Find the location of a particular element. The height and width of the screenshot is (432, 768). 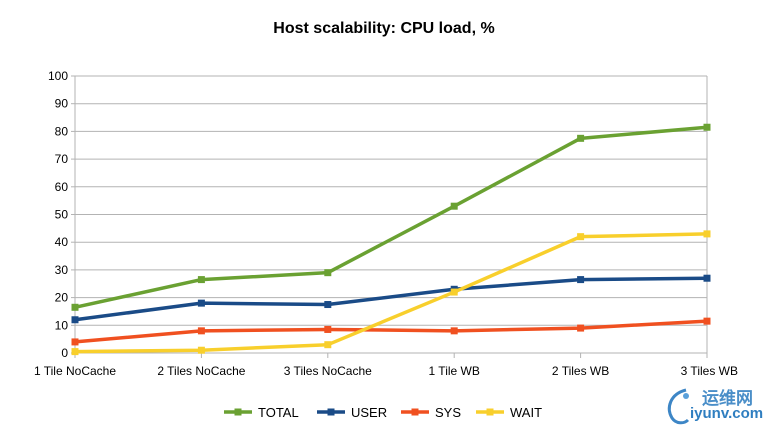

x-tick-label-0: 1 Tile NoCache is located at coordinates (75, 371).